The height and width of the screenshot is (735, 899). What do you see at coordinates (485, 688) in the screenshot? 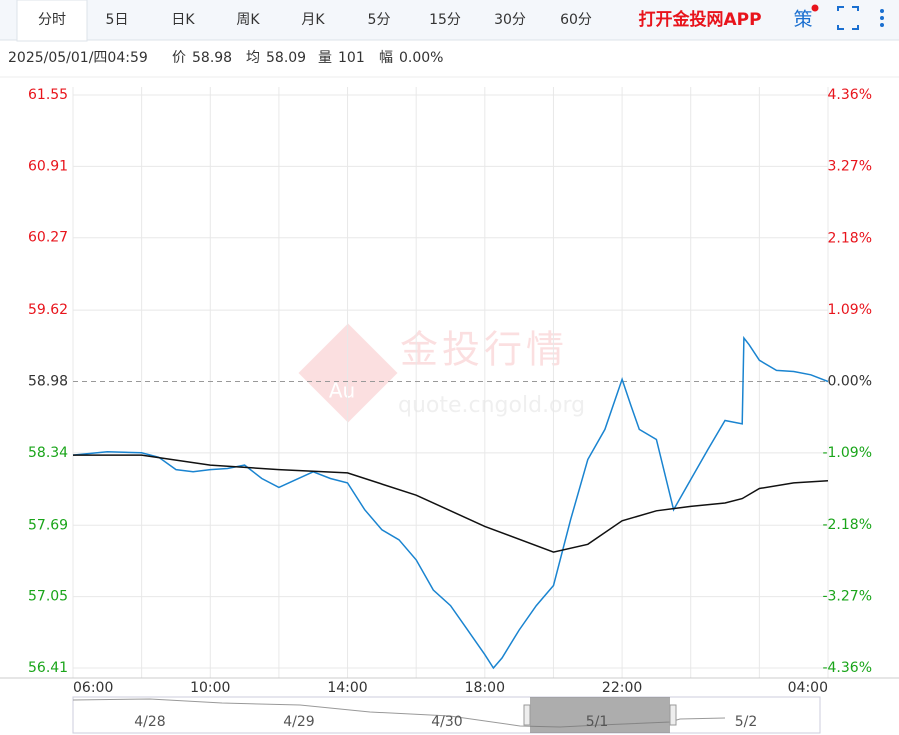
I see `x-tick-label: 18:00` at bounding box center [485, 688].